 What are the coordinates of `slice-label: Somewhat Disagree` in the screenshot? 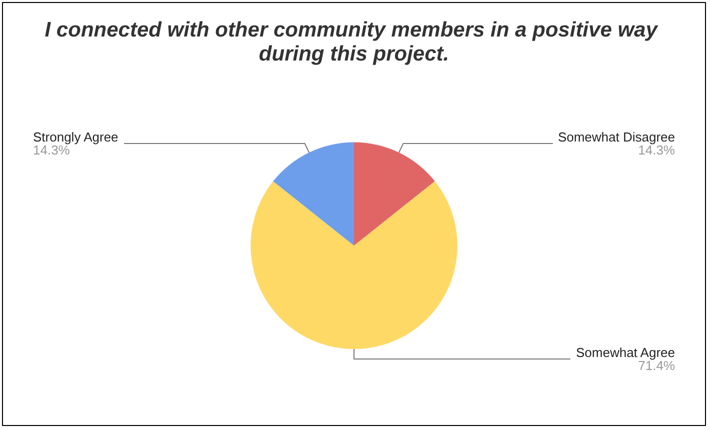 It's located at (616, 137).